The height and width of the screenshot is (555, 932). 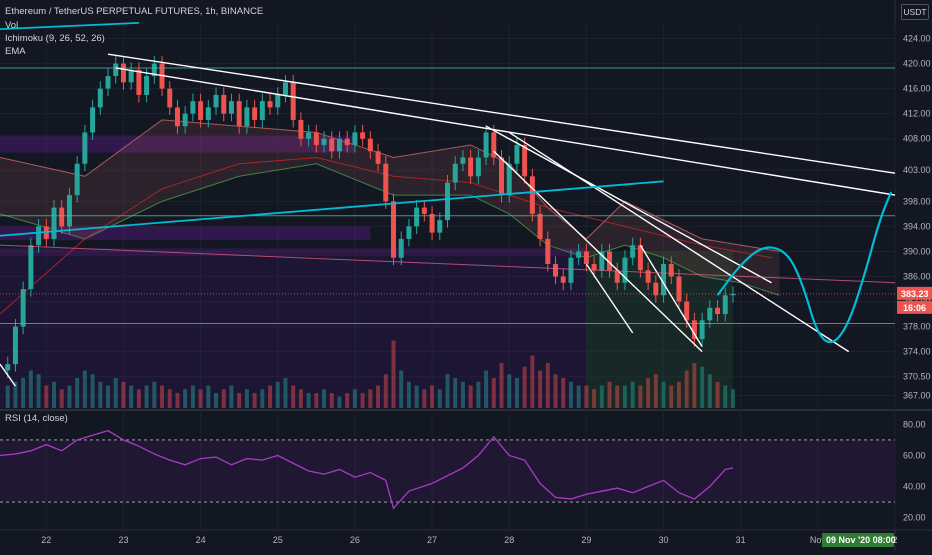 I want to click on time-tick-label: 25, so click(x=278, y=540).